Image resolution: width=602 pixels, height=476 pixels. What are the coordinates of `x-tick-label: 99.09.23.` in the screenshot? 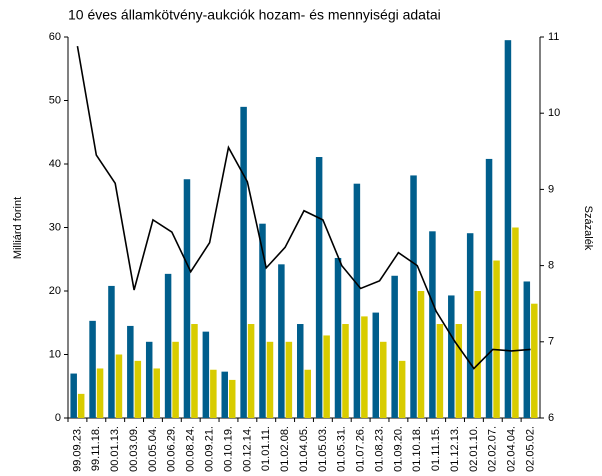 It's located at (77, 449).